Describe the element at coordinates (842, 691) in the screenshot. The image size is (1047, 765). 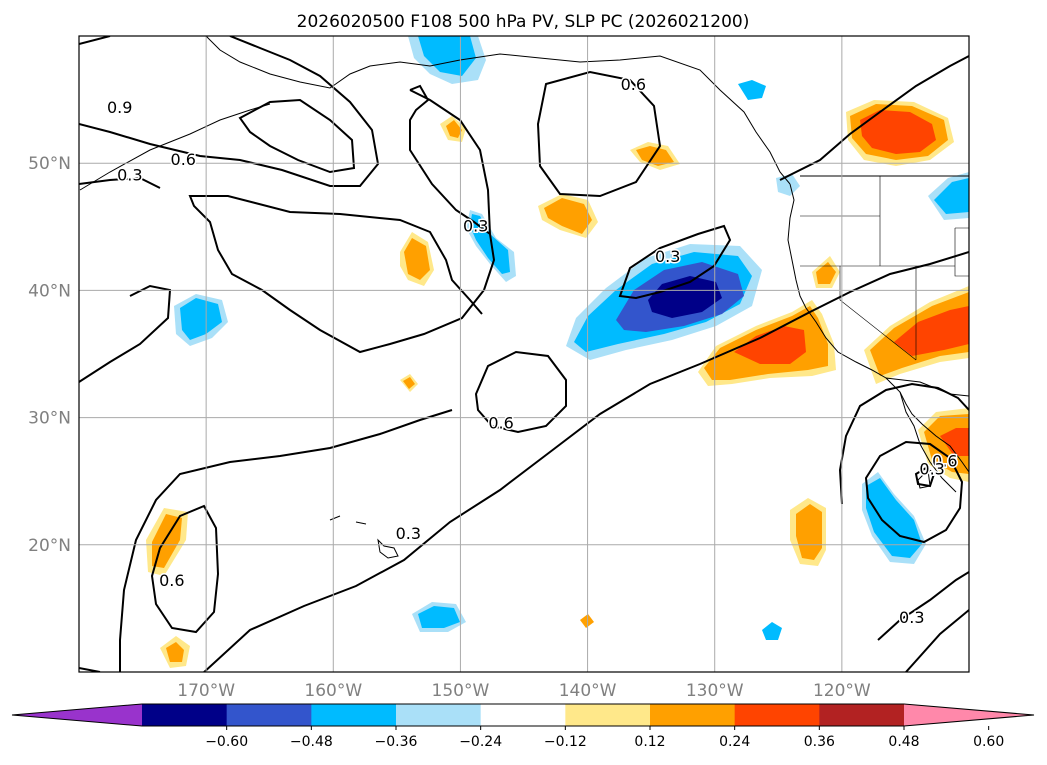
I see `lon-tick-label: 120°W` at that location.